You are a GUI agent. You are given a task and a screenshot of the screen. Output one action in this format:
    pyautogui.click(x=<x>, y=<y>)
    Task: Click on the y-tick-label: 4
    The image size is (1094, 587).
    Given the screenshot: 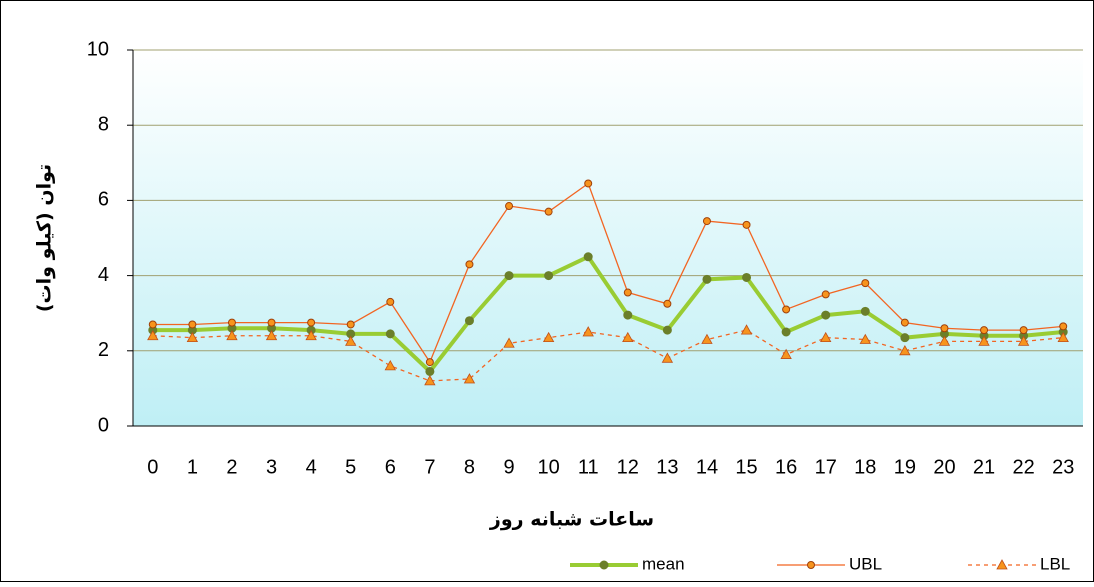 What is the action you would take?
    pyautogui.click(x=103, y=275)
    